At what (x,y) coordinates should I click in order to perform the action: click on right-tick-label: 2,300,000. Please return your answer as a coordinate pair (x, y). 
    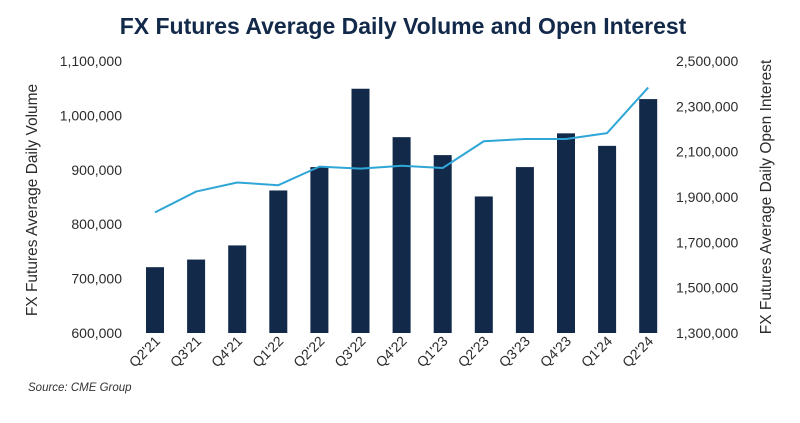
    Looking at the image, I should click on (707, 106).